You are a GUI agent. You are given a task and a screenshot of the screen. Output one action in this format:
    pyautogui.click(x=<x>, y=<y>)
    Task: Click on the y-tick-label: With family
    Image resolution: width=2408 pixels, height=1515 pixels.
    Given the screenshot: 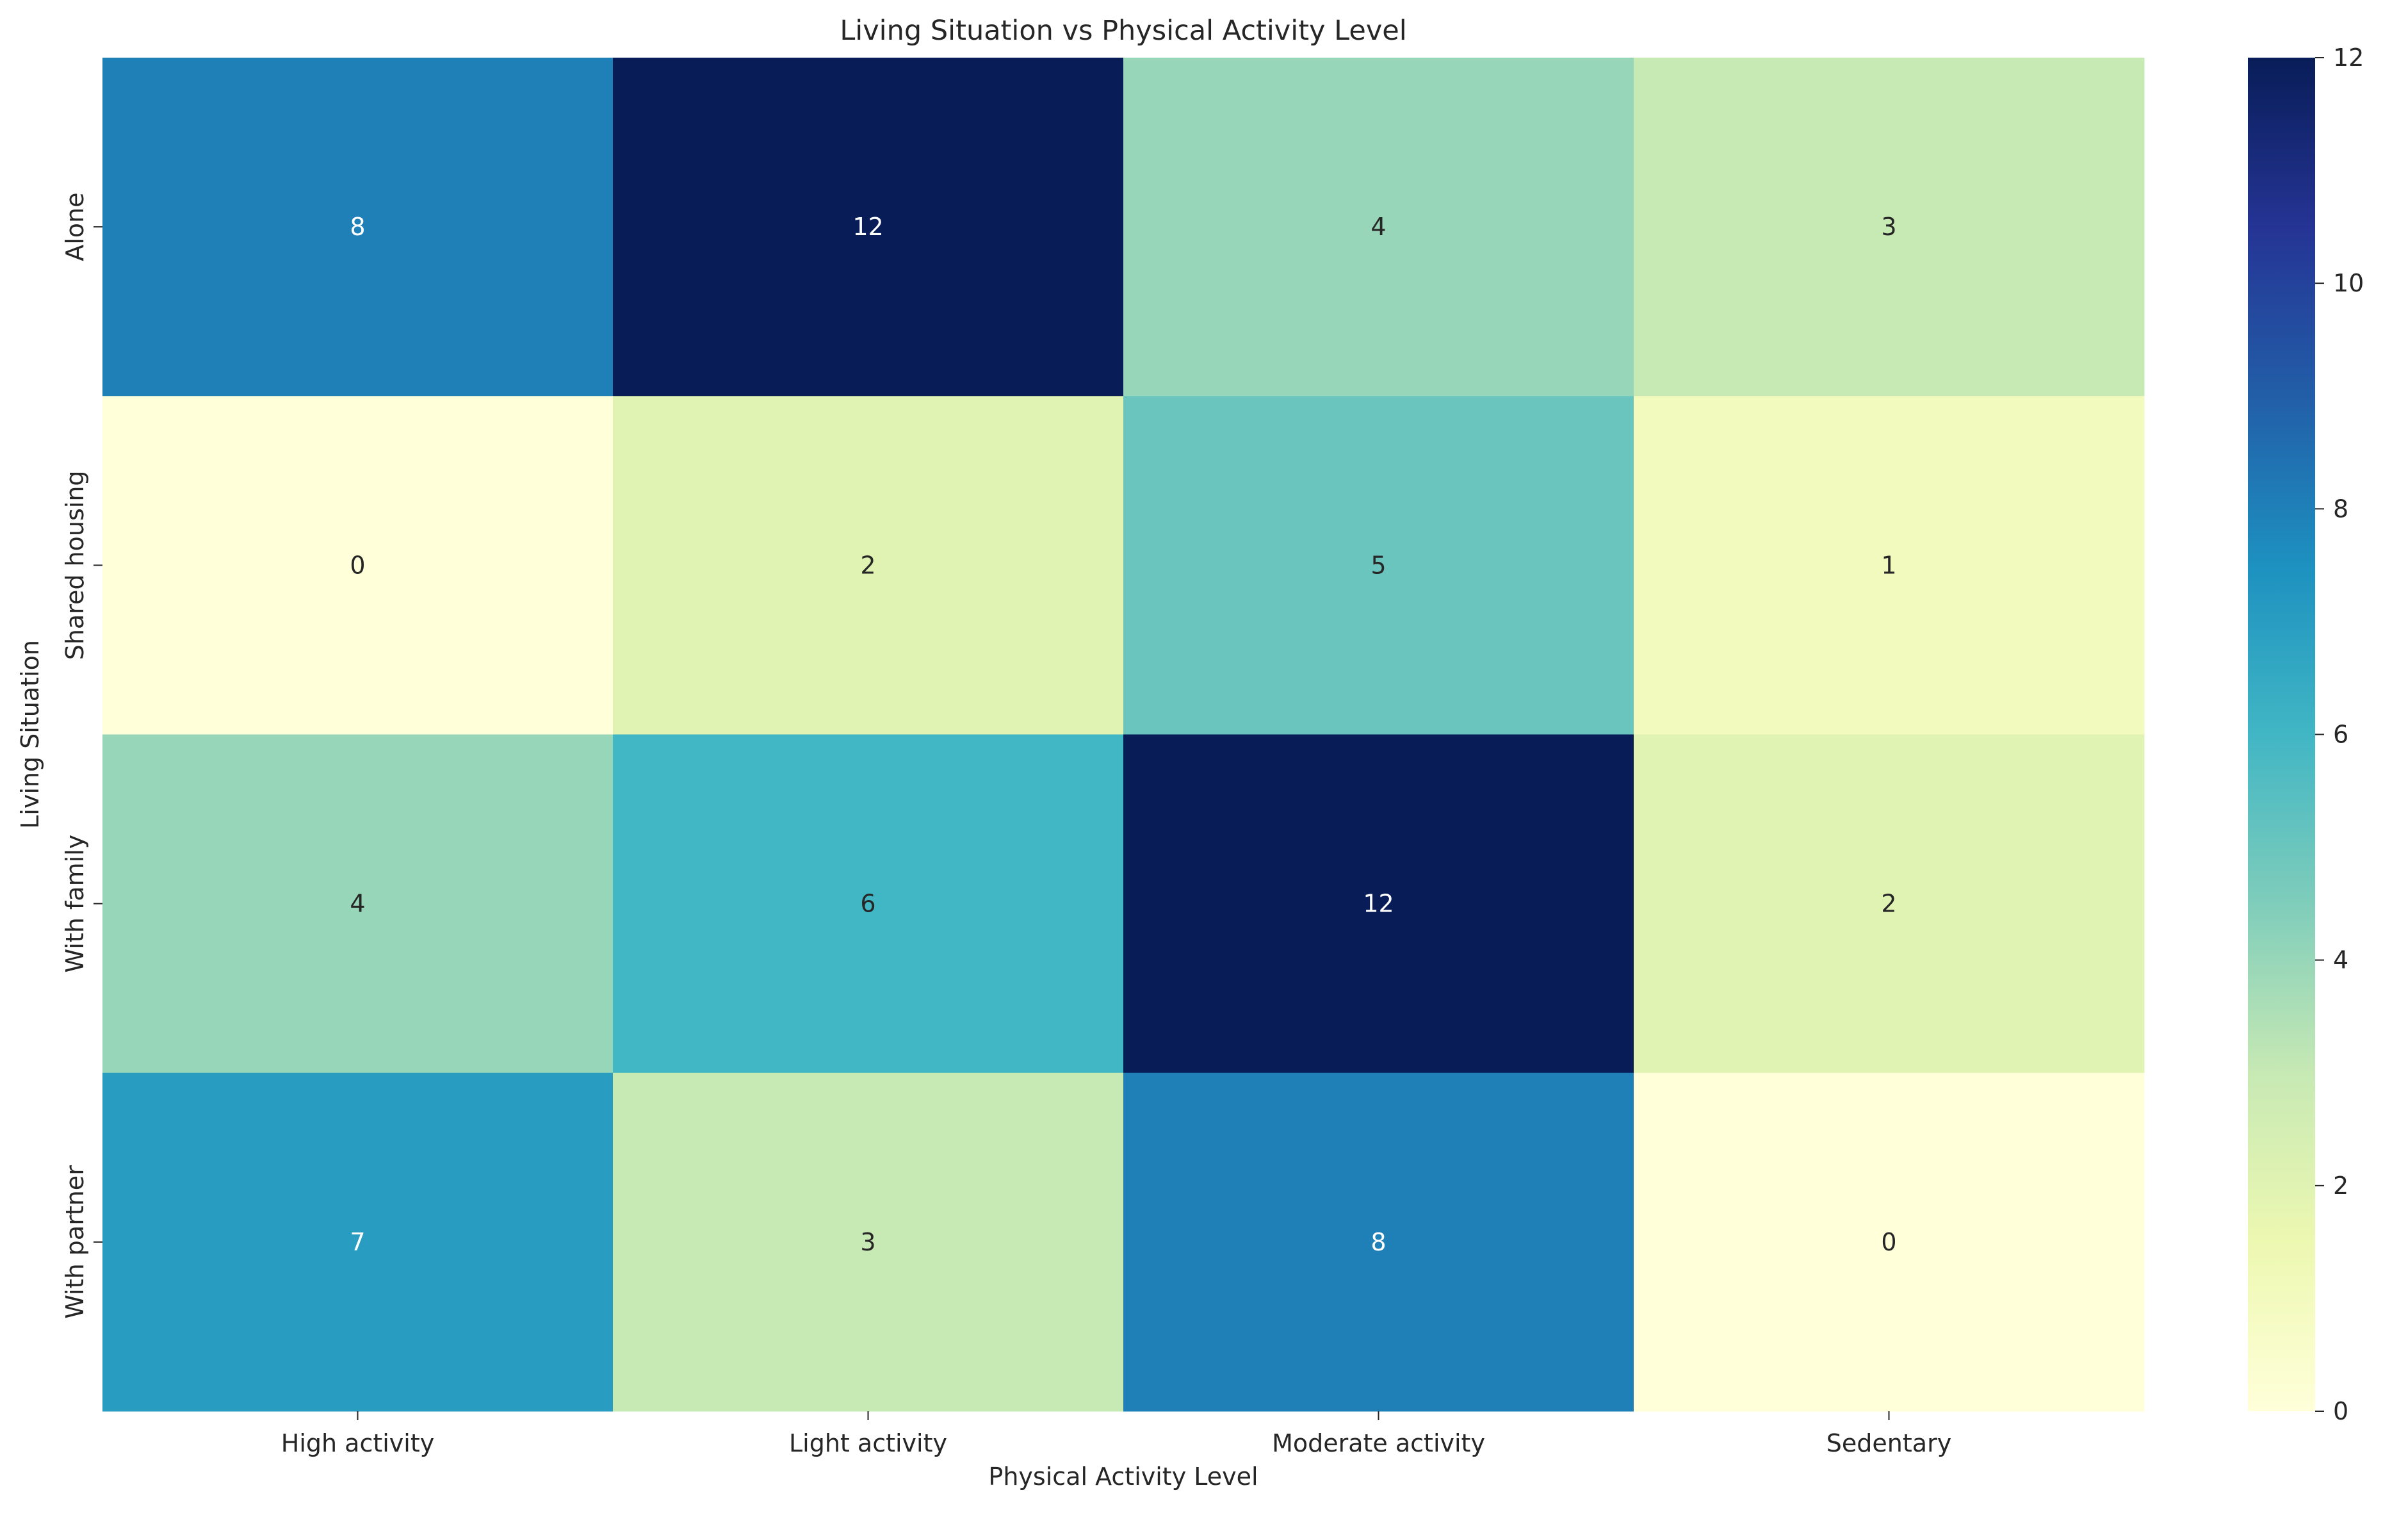 What is the action you would take?
    pyautogui.click(x=75, y=904)
    